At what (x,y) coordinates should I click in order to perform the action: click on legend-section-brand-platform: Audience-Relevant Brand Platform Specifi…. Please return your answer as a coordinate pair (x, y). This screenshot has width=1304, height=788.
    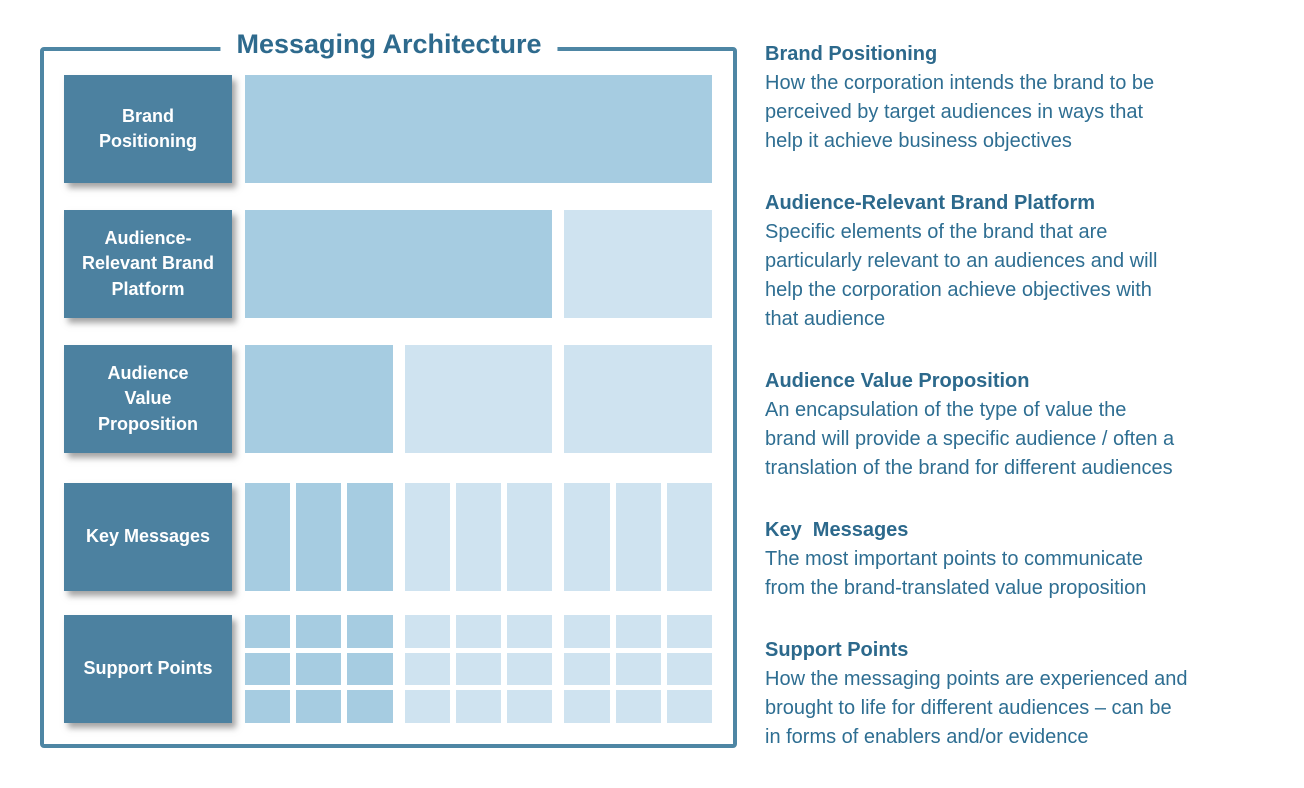
    Looking at the image, I should click on (1025, 261).